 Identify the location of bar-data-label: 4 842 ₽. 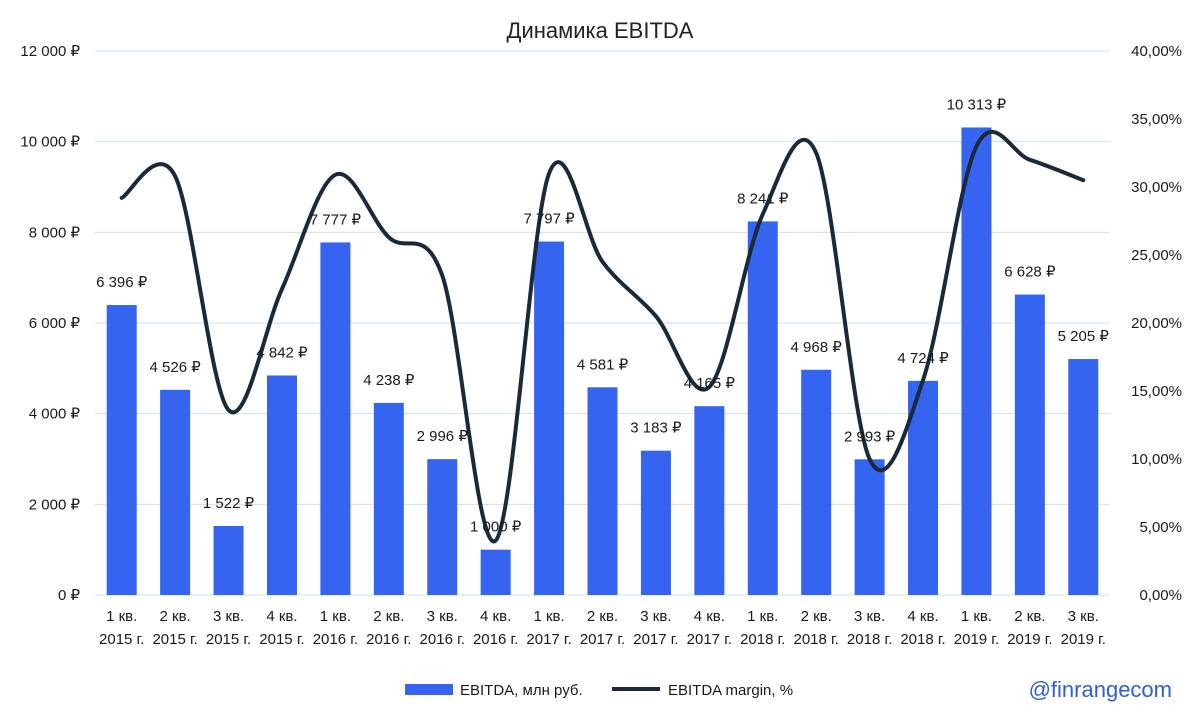
(282, 352).